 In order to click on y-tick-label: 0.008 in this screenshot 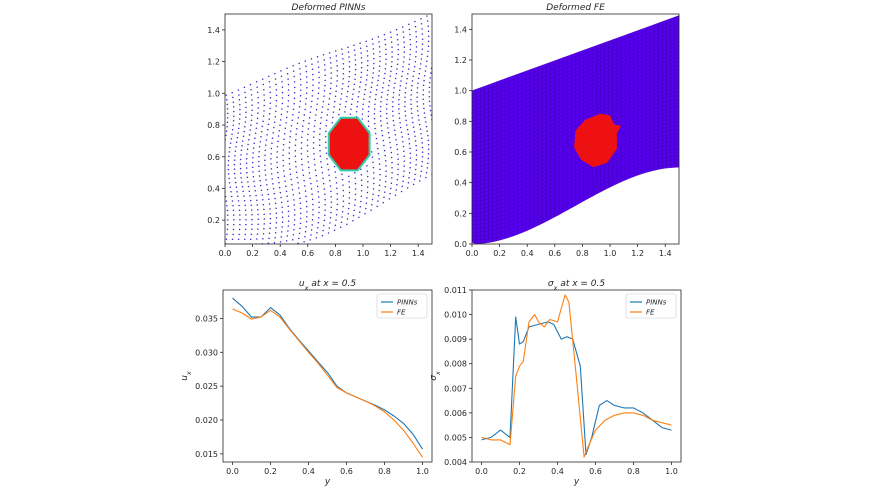, I will do `click(455, 364)`.